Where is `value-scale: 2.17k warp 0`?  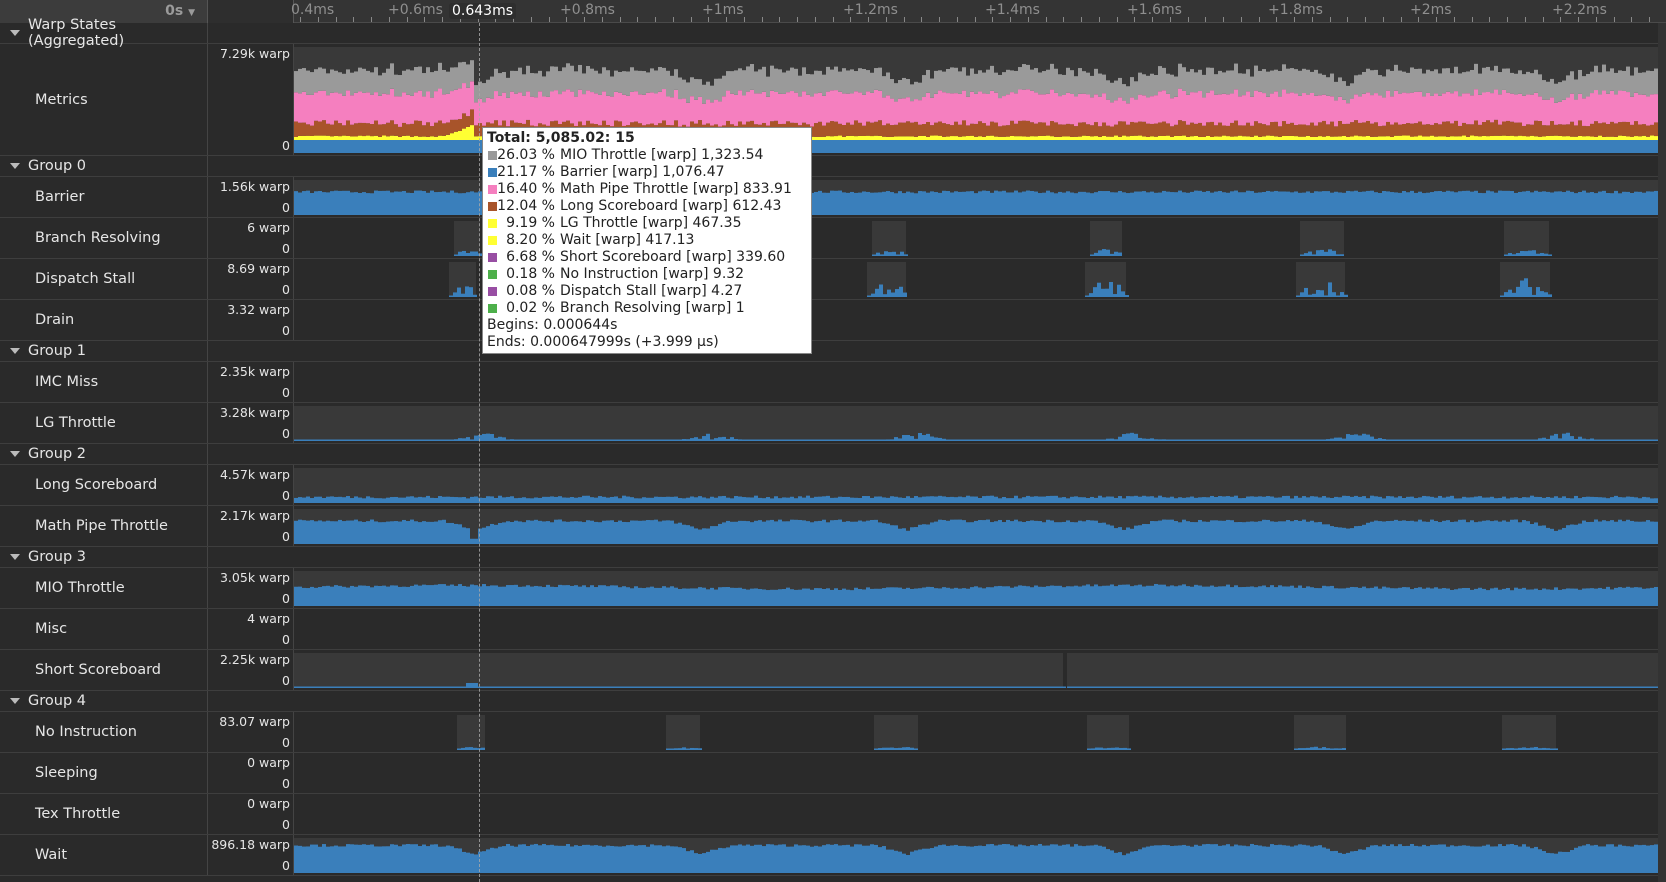
value-scale: 2.17k warp 0 is located at coordinates (251, 526).